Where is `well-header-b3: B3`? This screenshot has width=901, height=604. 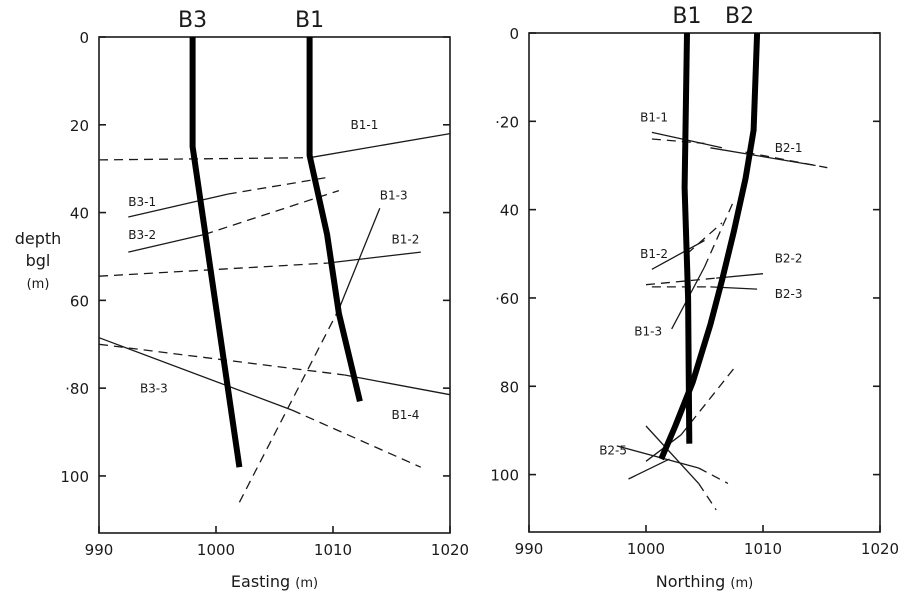 well-header-b3: B3 is located at coordinates (192, 20).